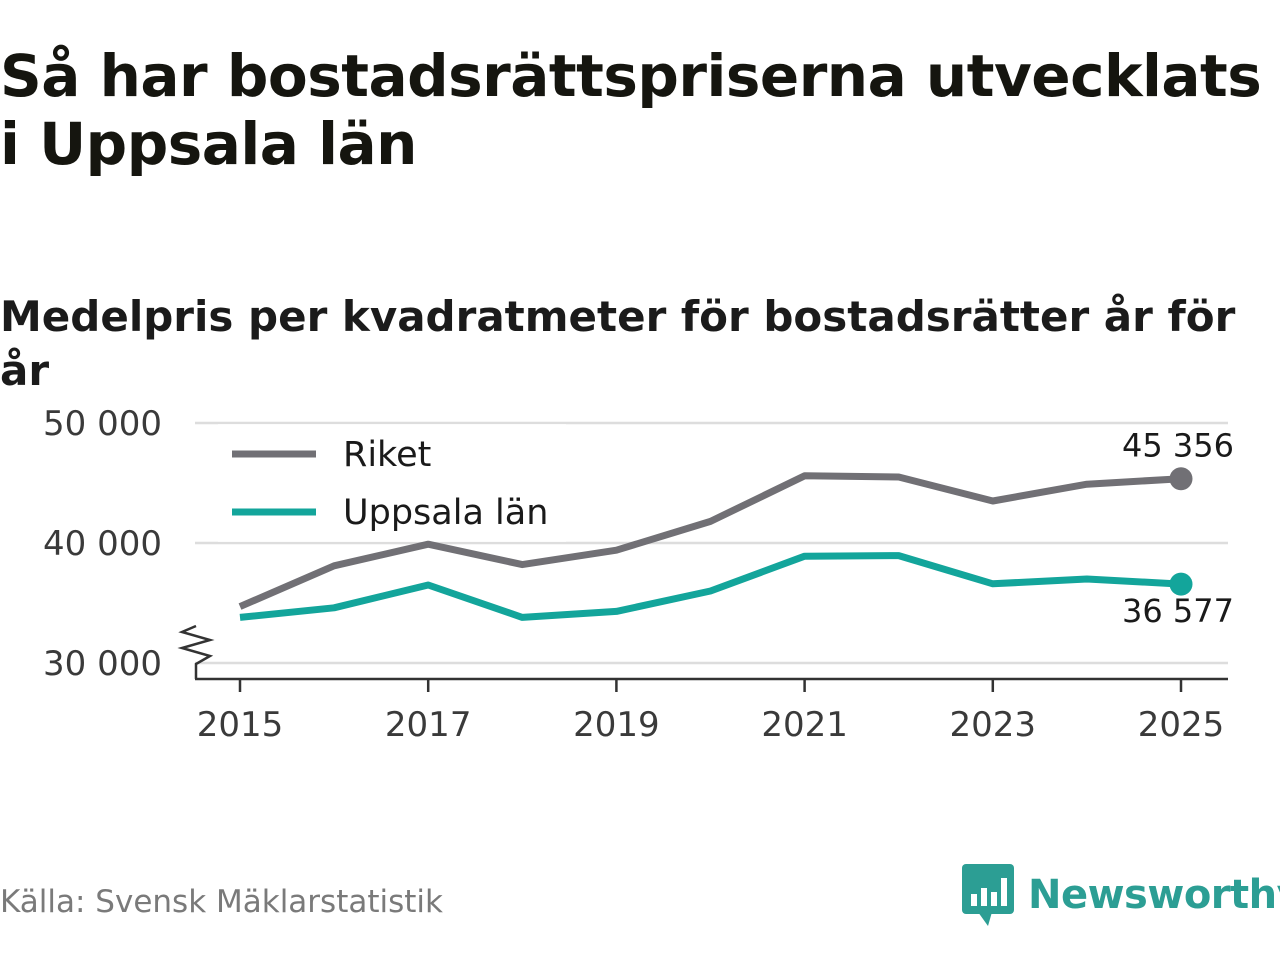  I want to click on source-note: Källa: Svensk Mäklarstatistik, so click(221, 902).